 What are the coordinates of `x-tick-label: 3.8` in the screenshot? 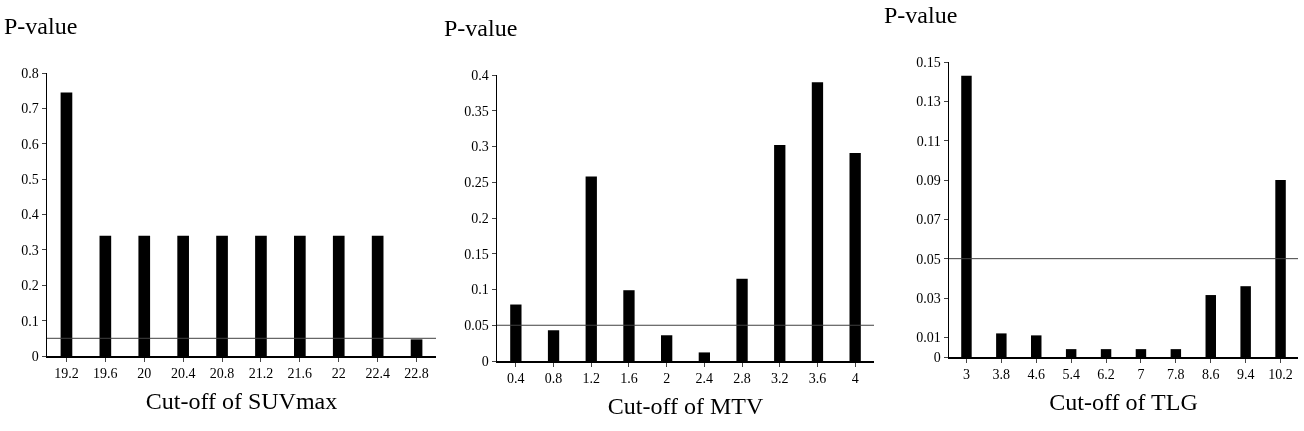 It's located at (1001, 375).